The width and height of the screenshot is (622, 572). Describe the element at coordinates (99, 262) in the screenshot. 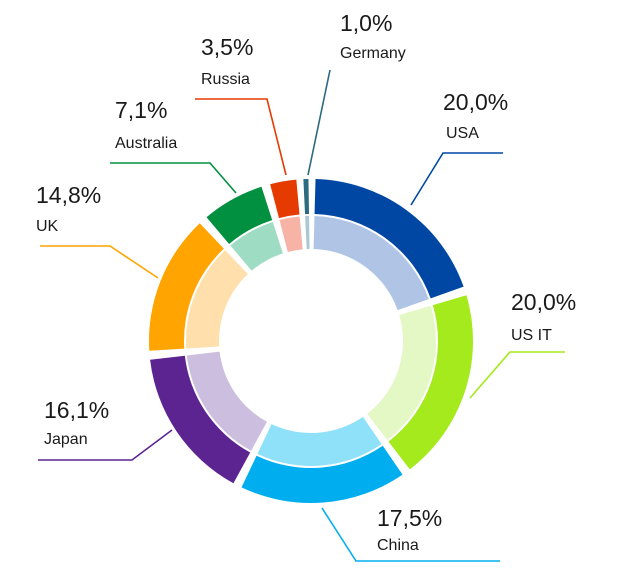

I see `leader-line-uk` at that location.